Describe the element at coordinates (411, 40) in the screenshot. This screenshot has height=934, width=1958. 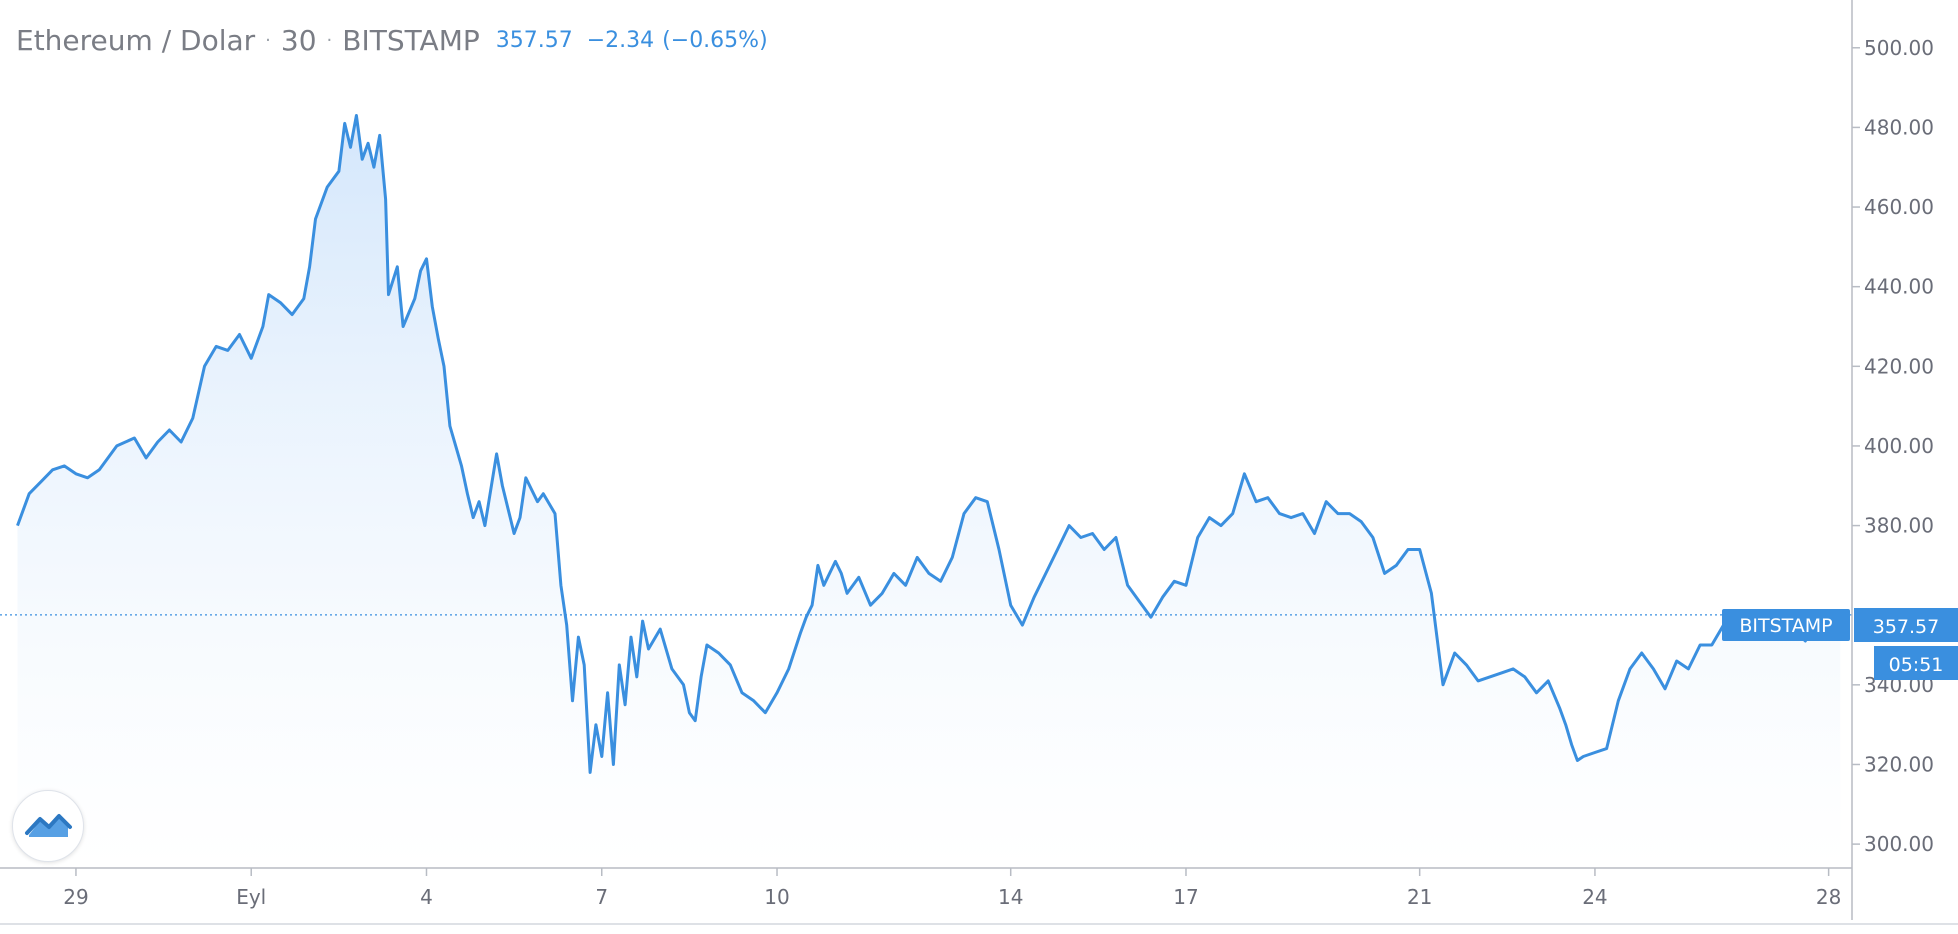
I see `exchange-label: BITSTAMP` at that location.